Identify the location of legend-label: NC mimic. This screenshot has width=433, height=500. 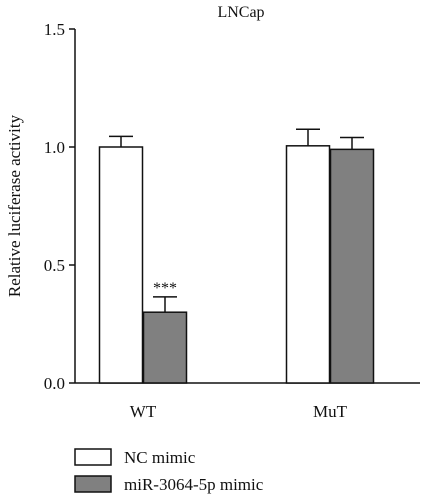
(160, 457).